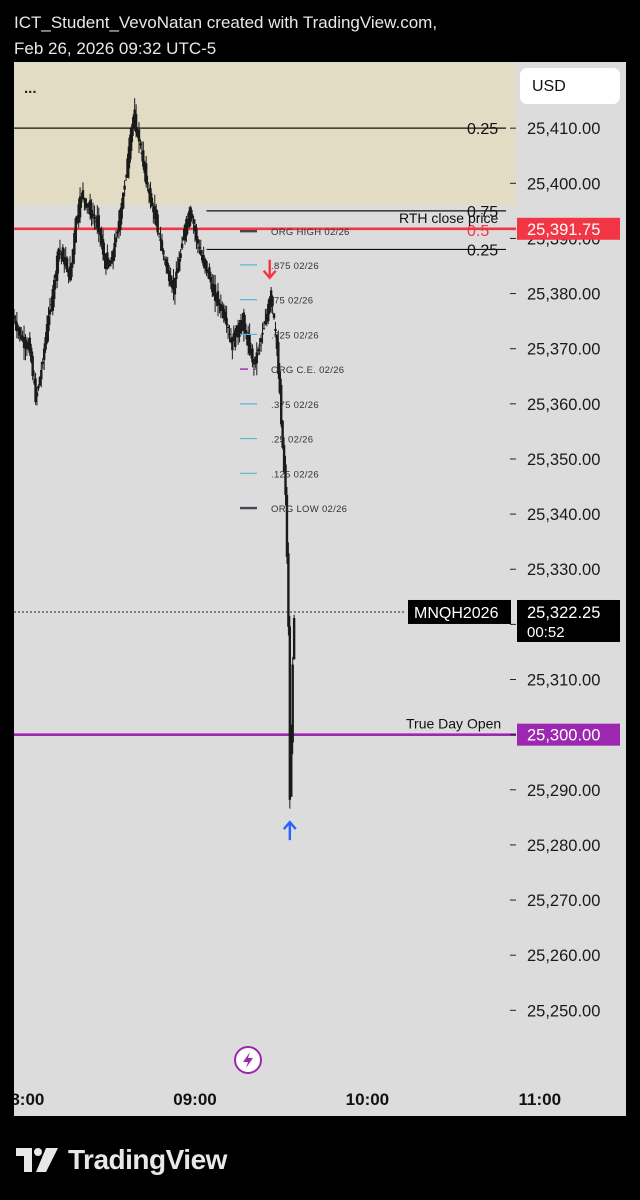 This screenshot has width=640, height=1200. I want to click on y-tick-label: 25,410.00, so click(563, 129).